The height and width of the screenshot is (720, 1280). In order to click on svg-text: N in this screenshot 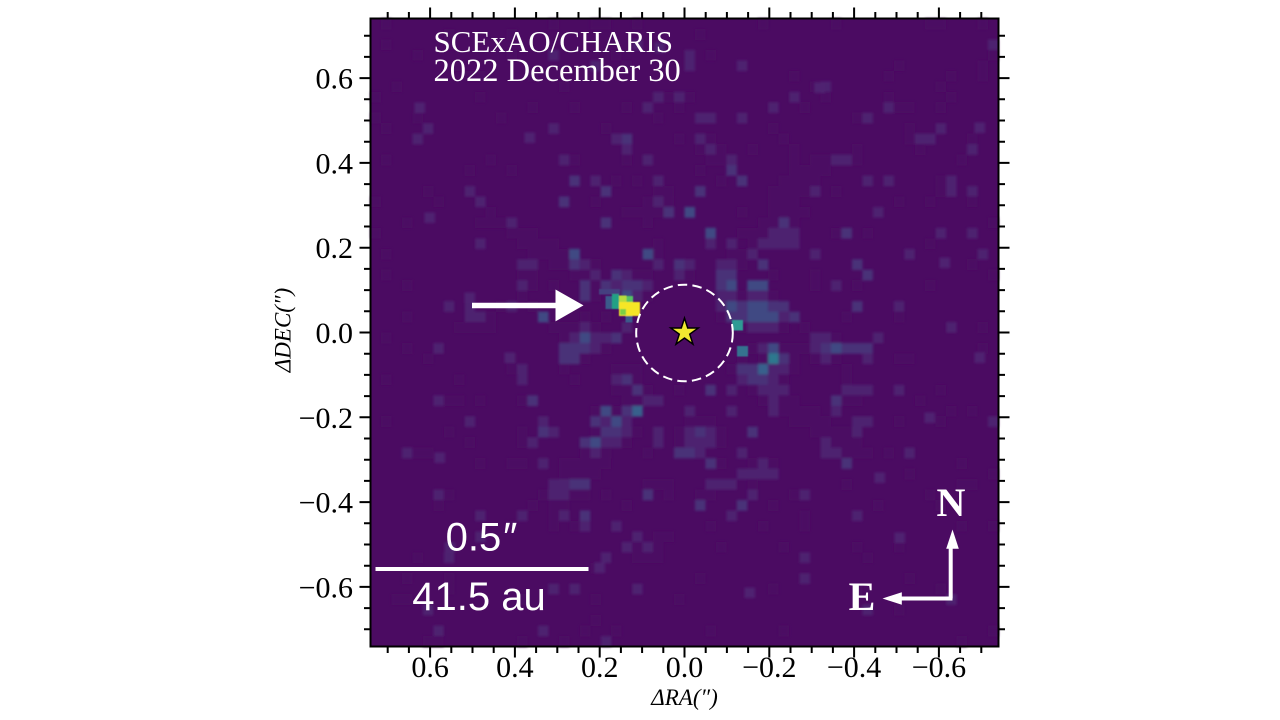, I will do `click(951, 502)`.